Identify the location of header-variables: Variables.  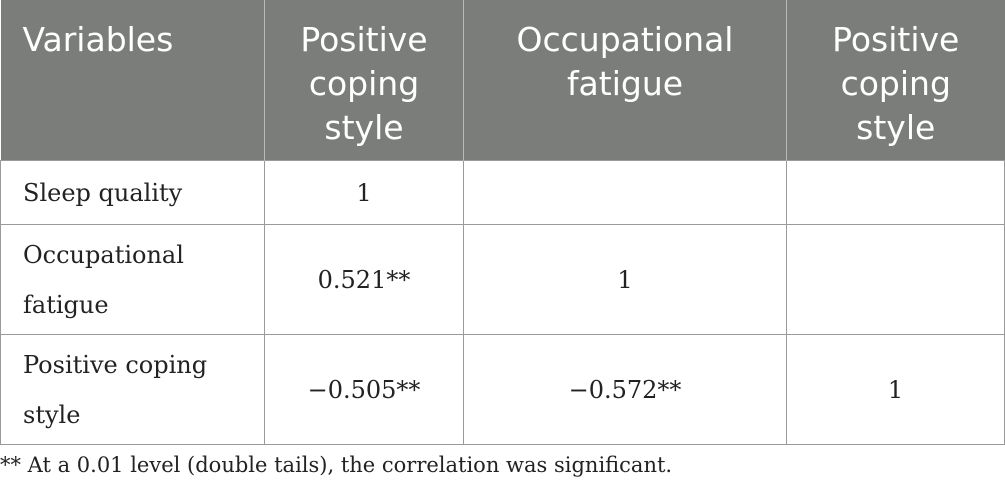
(132, 80).